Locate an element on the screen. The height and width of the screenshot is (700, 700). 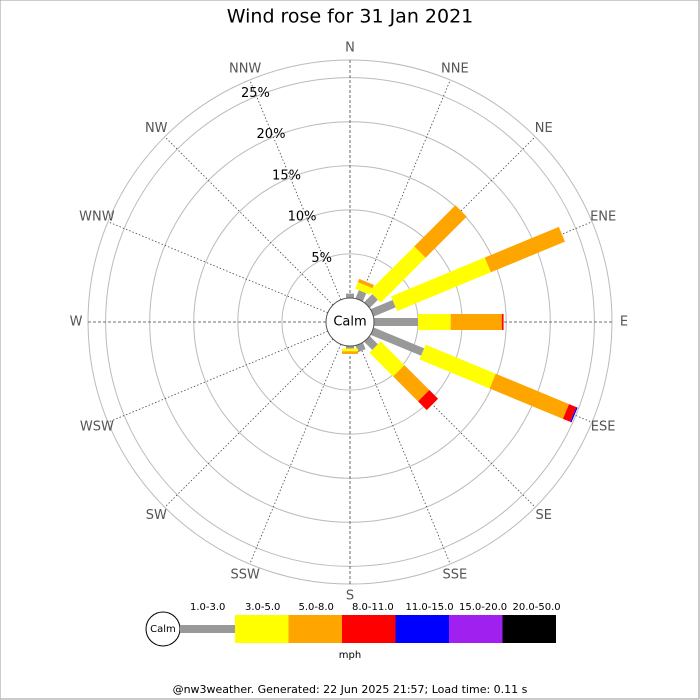
legend-label: 20.0-50.0 is located at coordinates (537, 607).